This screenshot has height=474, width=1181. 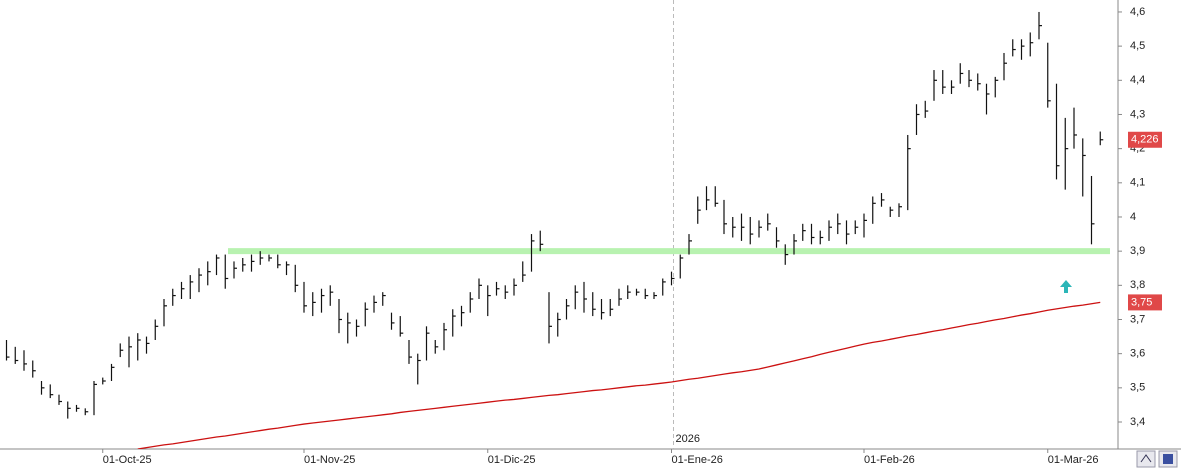 I want to click on y-tick-label: 4,1, so click(x=1137, y=183).